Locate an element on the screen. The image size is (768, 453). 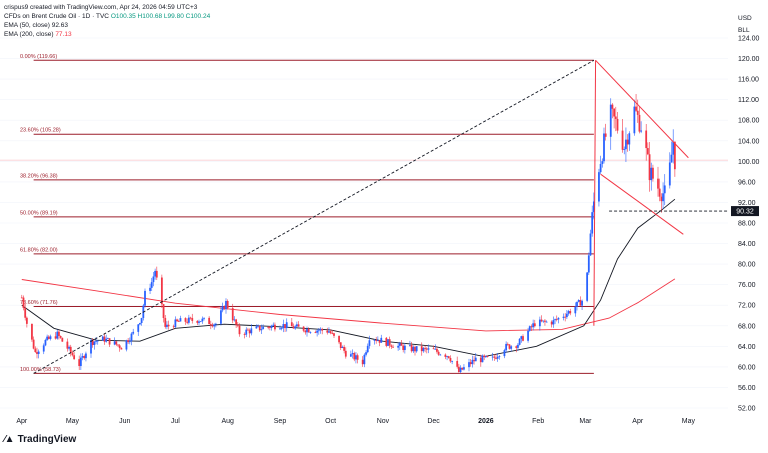
tradingview-brand: ⁄▲ TradingView is located at coordinates (40, 439).